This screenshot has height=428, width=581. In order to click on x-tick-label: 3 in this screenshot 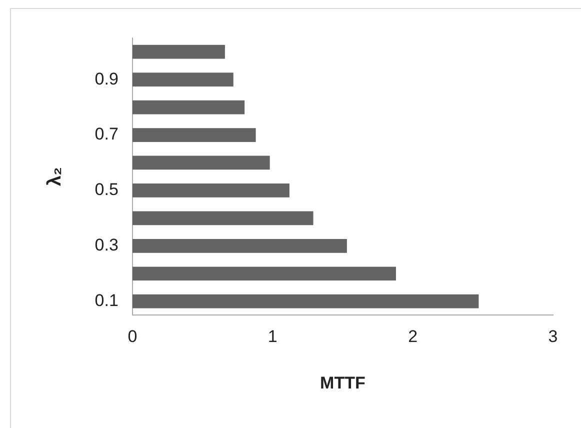, I will do `click(553, 336)`.